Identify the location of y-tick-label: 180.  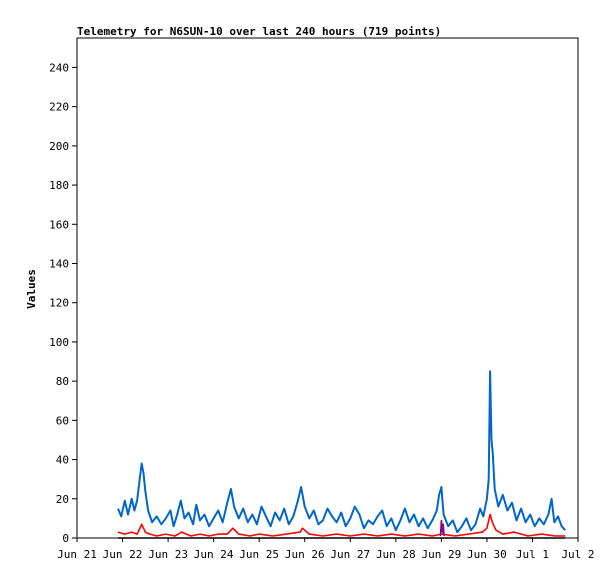
(59, 185).